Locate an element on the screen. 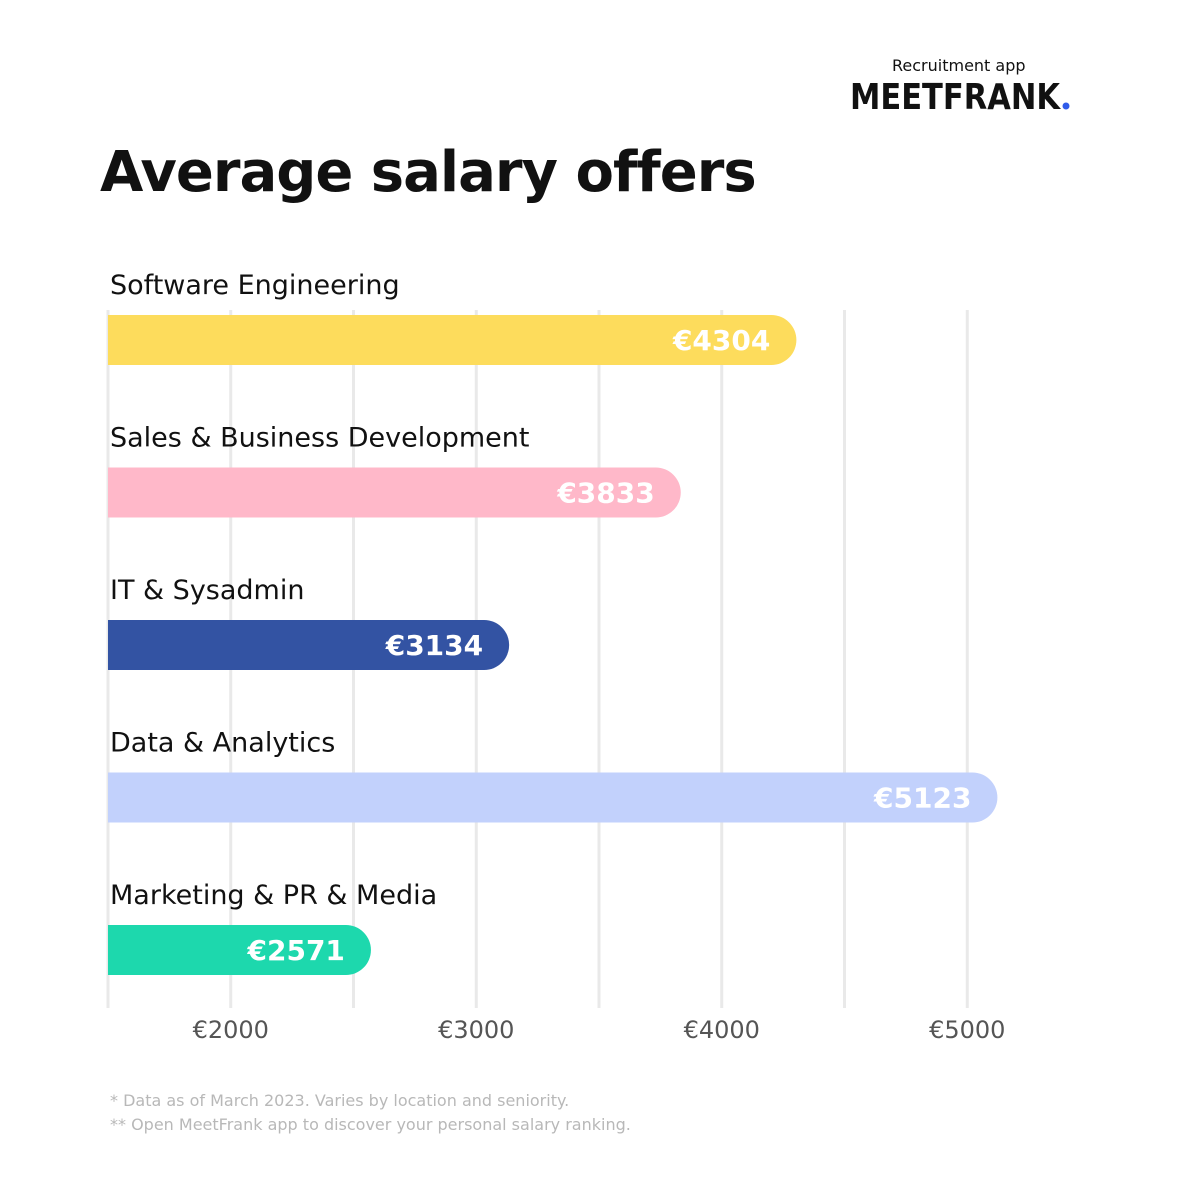 This screenshot has width=1200, height=1200. x-tick-label: €3000 is located at coordinates (476, 1030).